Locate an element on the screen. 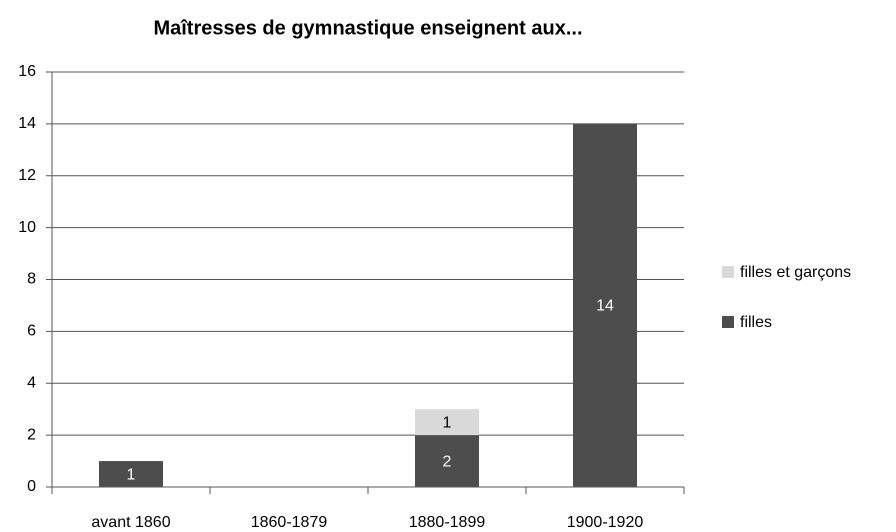 The height and width of the screenshot is (532, 896). y-tick-label: 14 is located at coordinates (27, 123).